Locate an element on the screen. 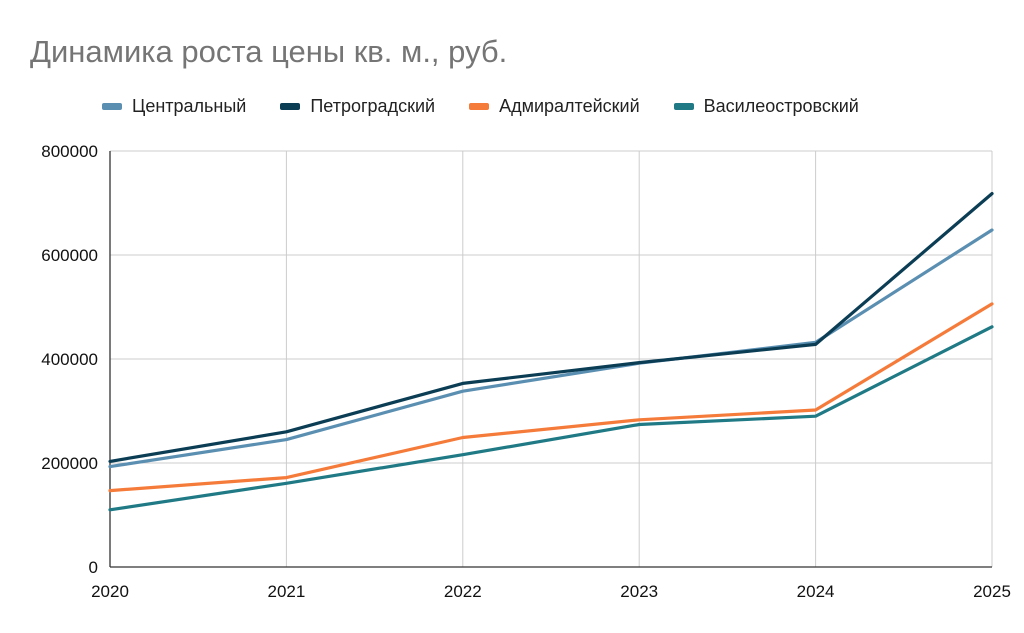  x-tick-label: 2021 is located at coordinates (286, 591).